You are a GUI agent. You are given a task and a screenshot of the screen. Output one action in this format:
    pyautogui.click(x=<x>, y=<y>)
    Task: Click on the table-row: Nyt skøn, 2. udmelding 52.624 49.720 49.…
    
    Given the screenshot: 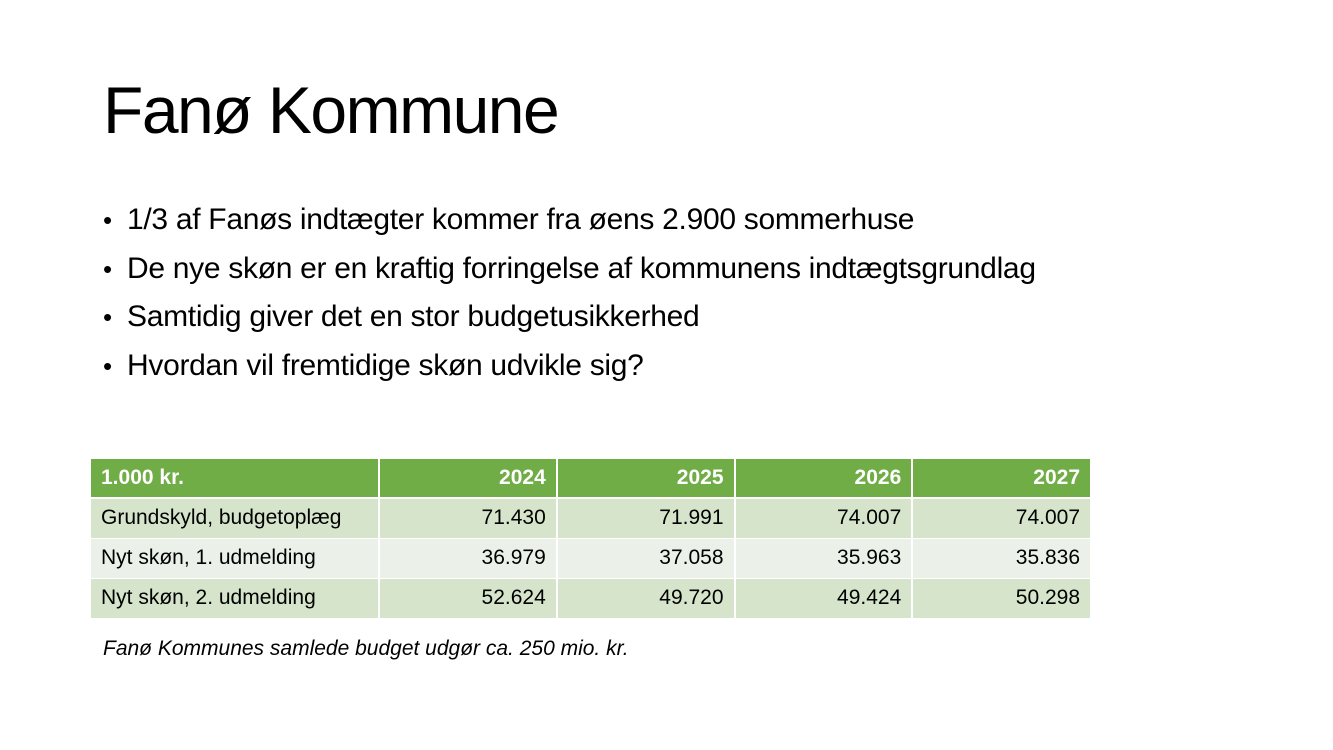 What is the action you would take?
    pyautogui.click(x=590, y=598)
    